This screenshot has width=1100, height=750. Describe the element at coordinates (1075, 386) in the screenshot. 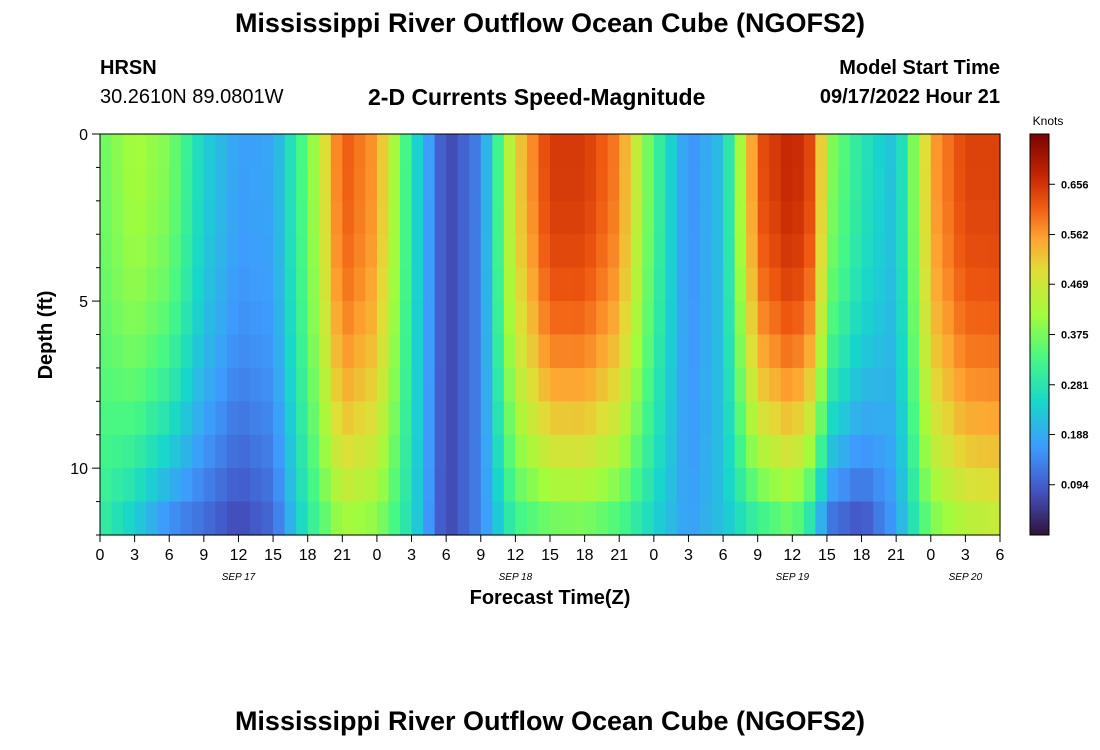

I see `colorbar-tick-label: 0.281` at that location.